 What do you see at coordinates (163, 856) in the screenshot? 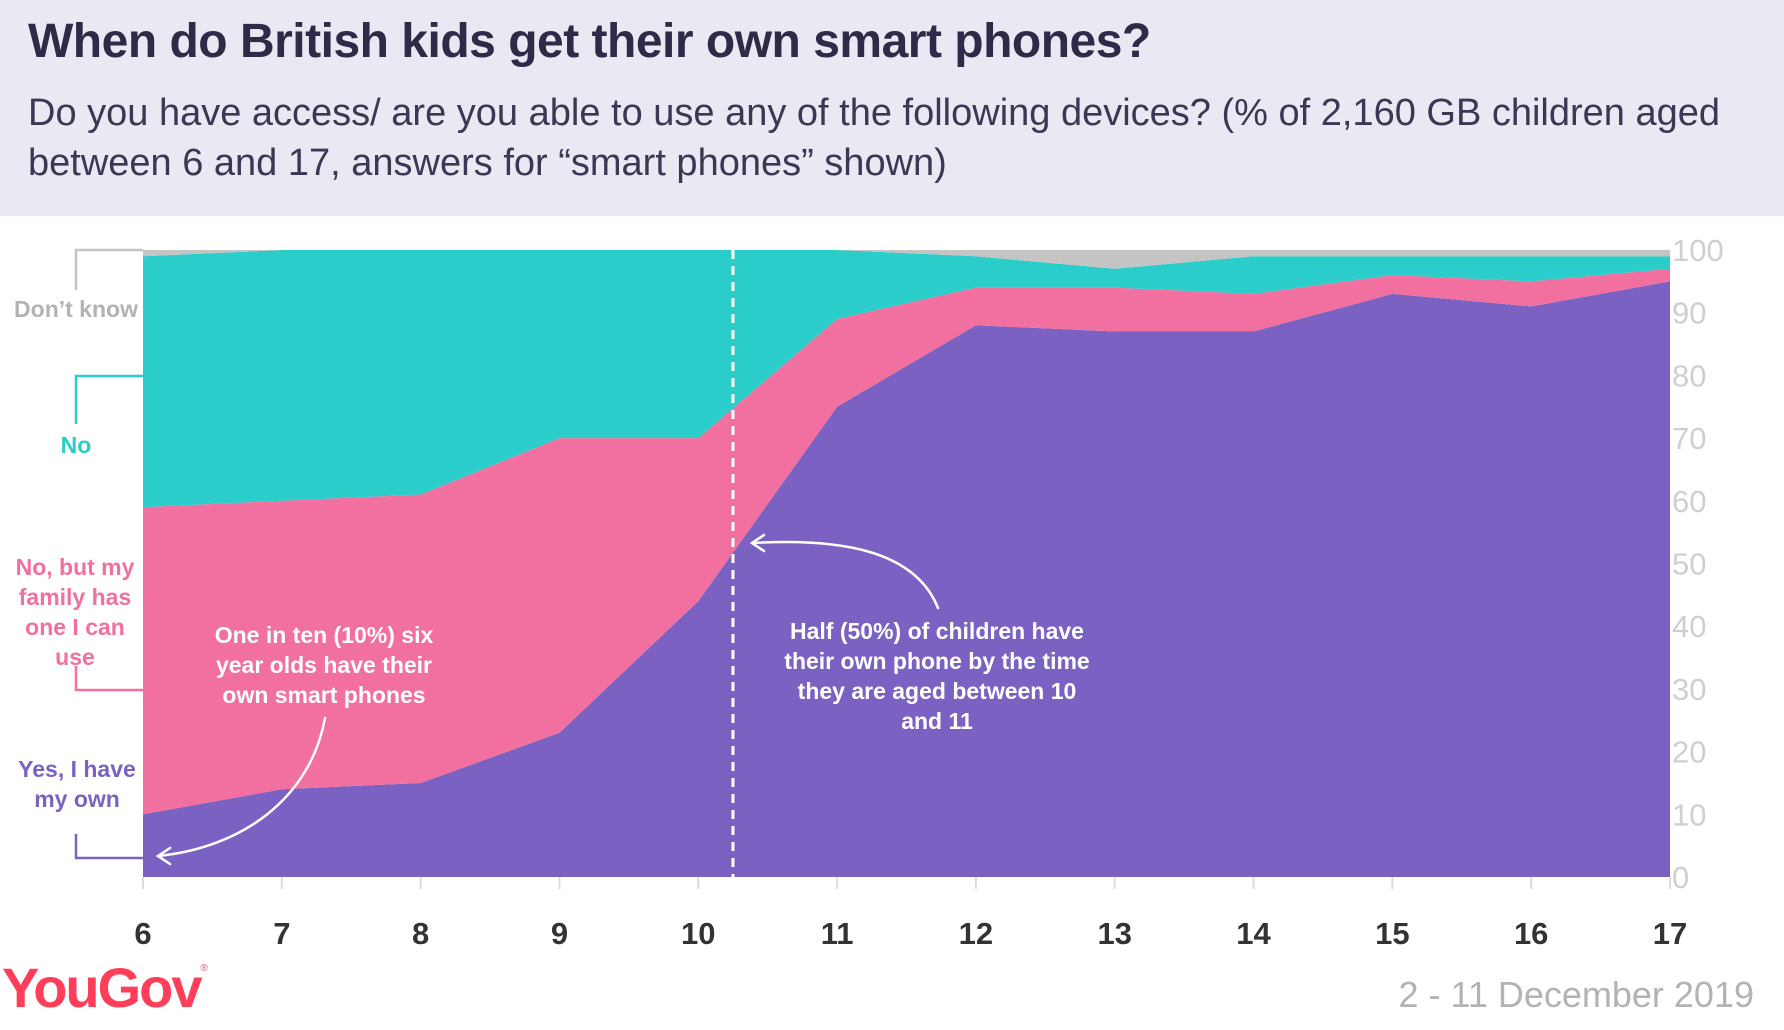
I see `arrow-ten-percent-head` at bounding box center [163, 856].